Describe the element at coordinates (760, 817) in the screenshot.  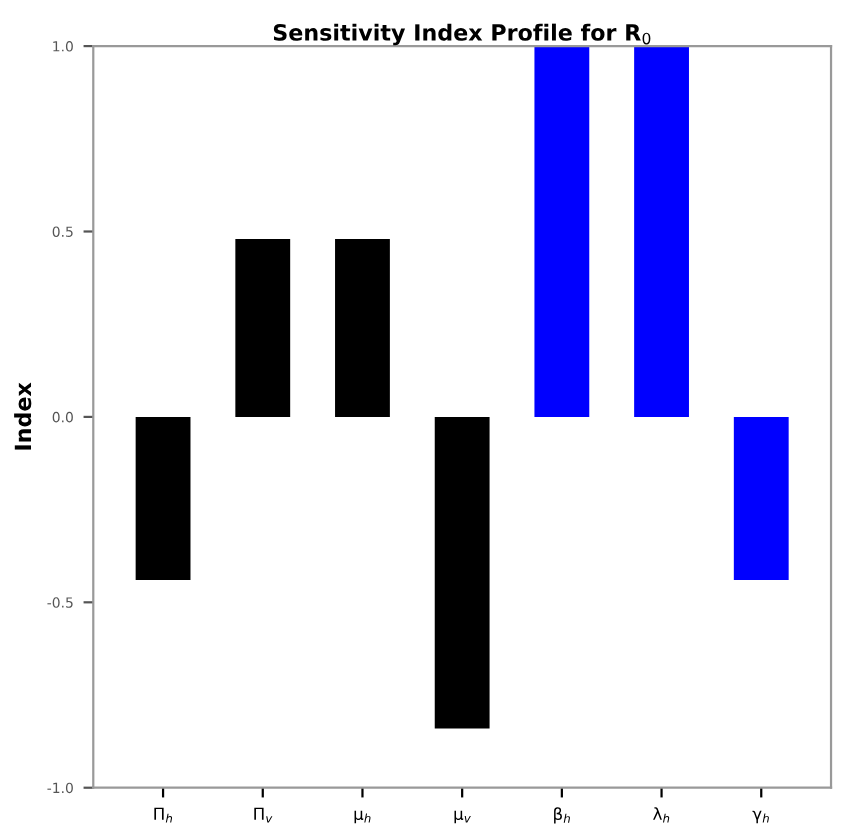
I see `x-tick-label: γ$_{h}$` at that location.